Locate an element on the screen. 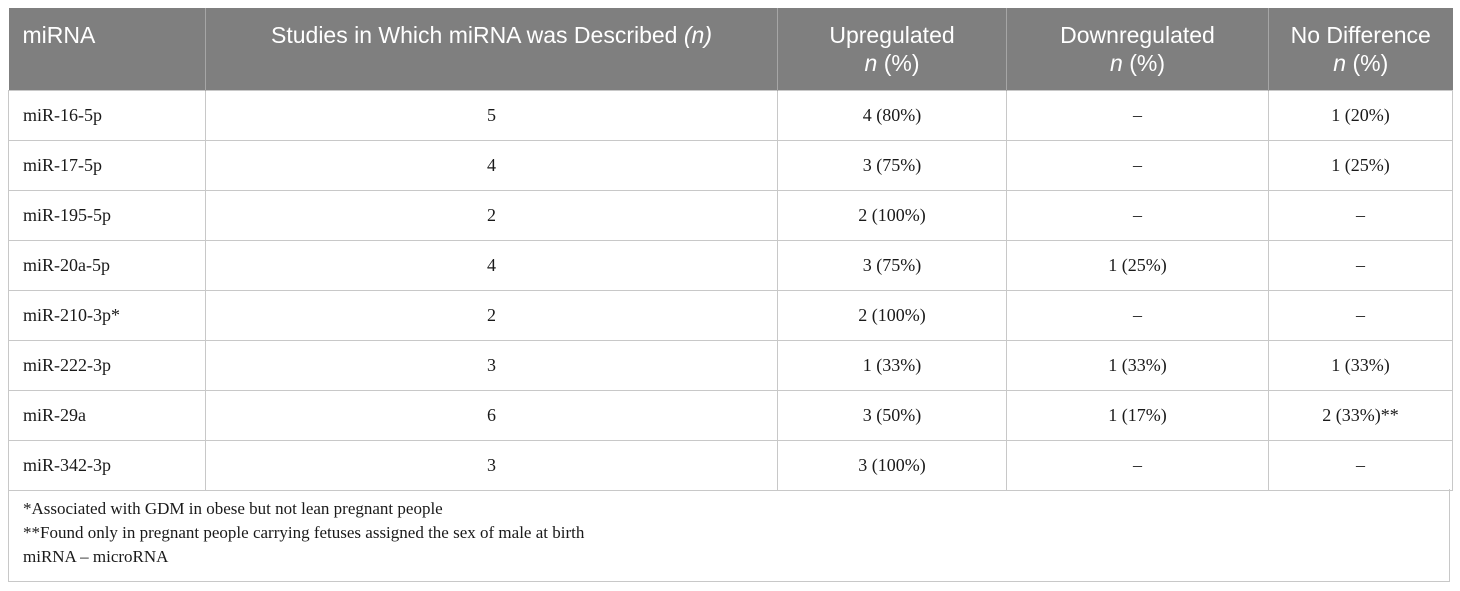  table-row: miR-16-5p 5 4 (80%) – 1 (20%) is located at coordinates (730, 115).